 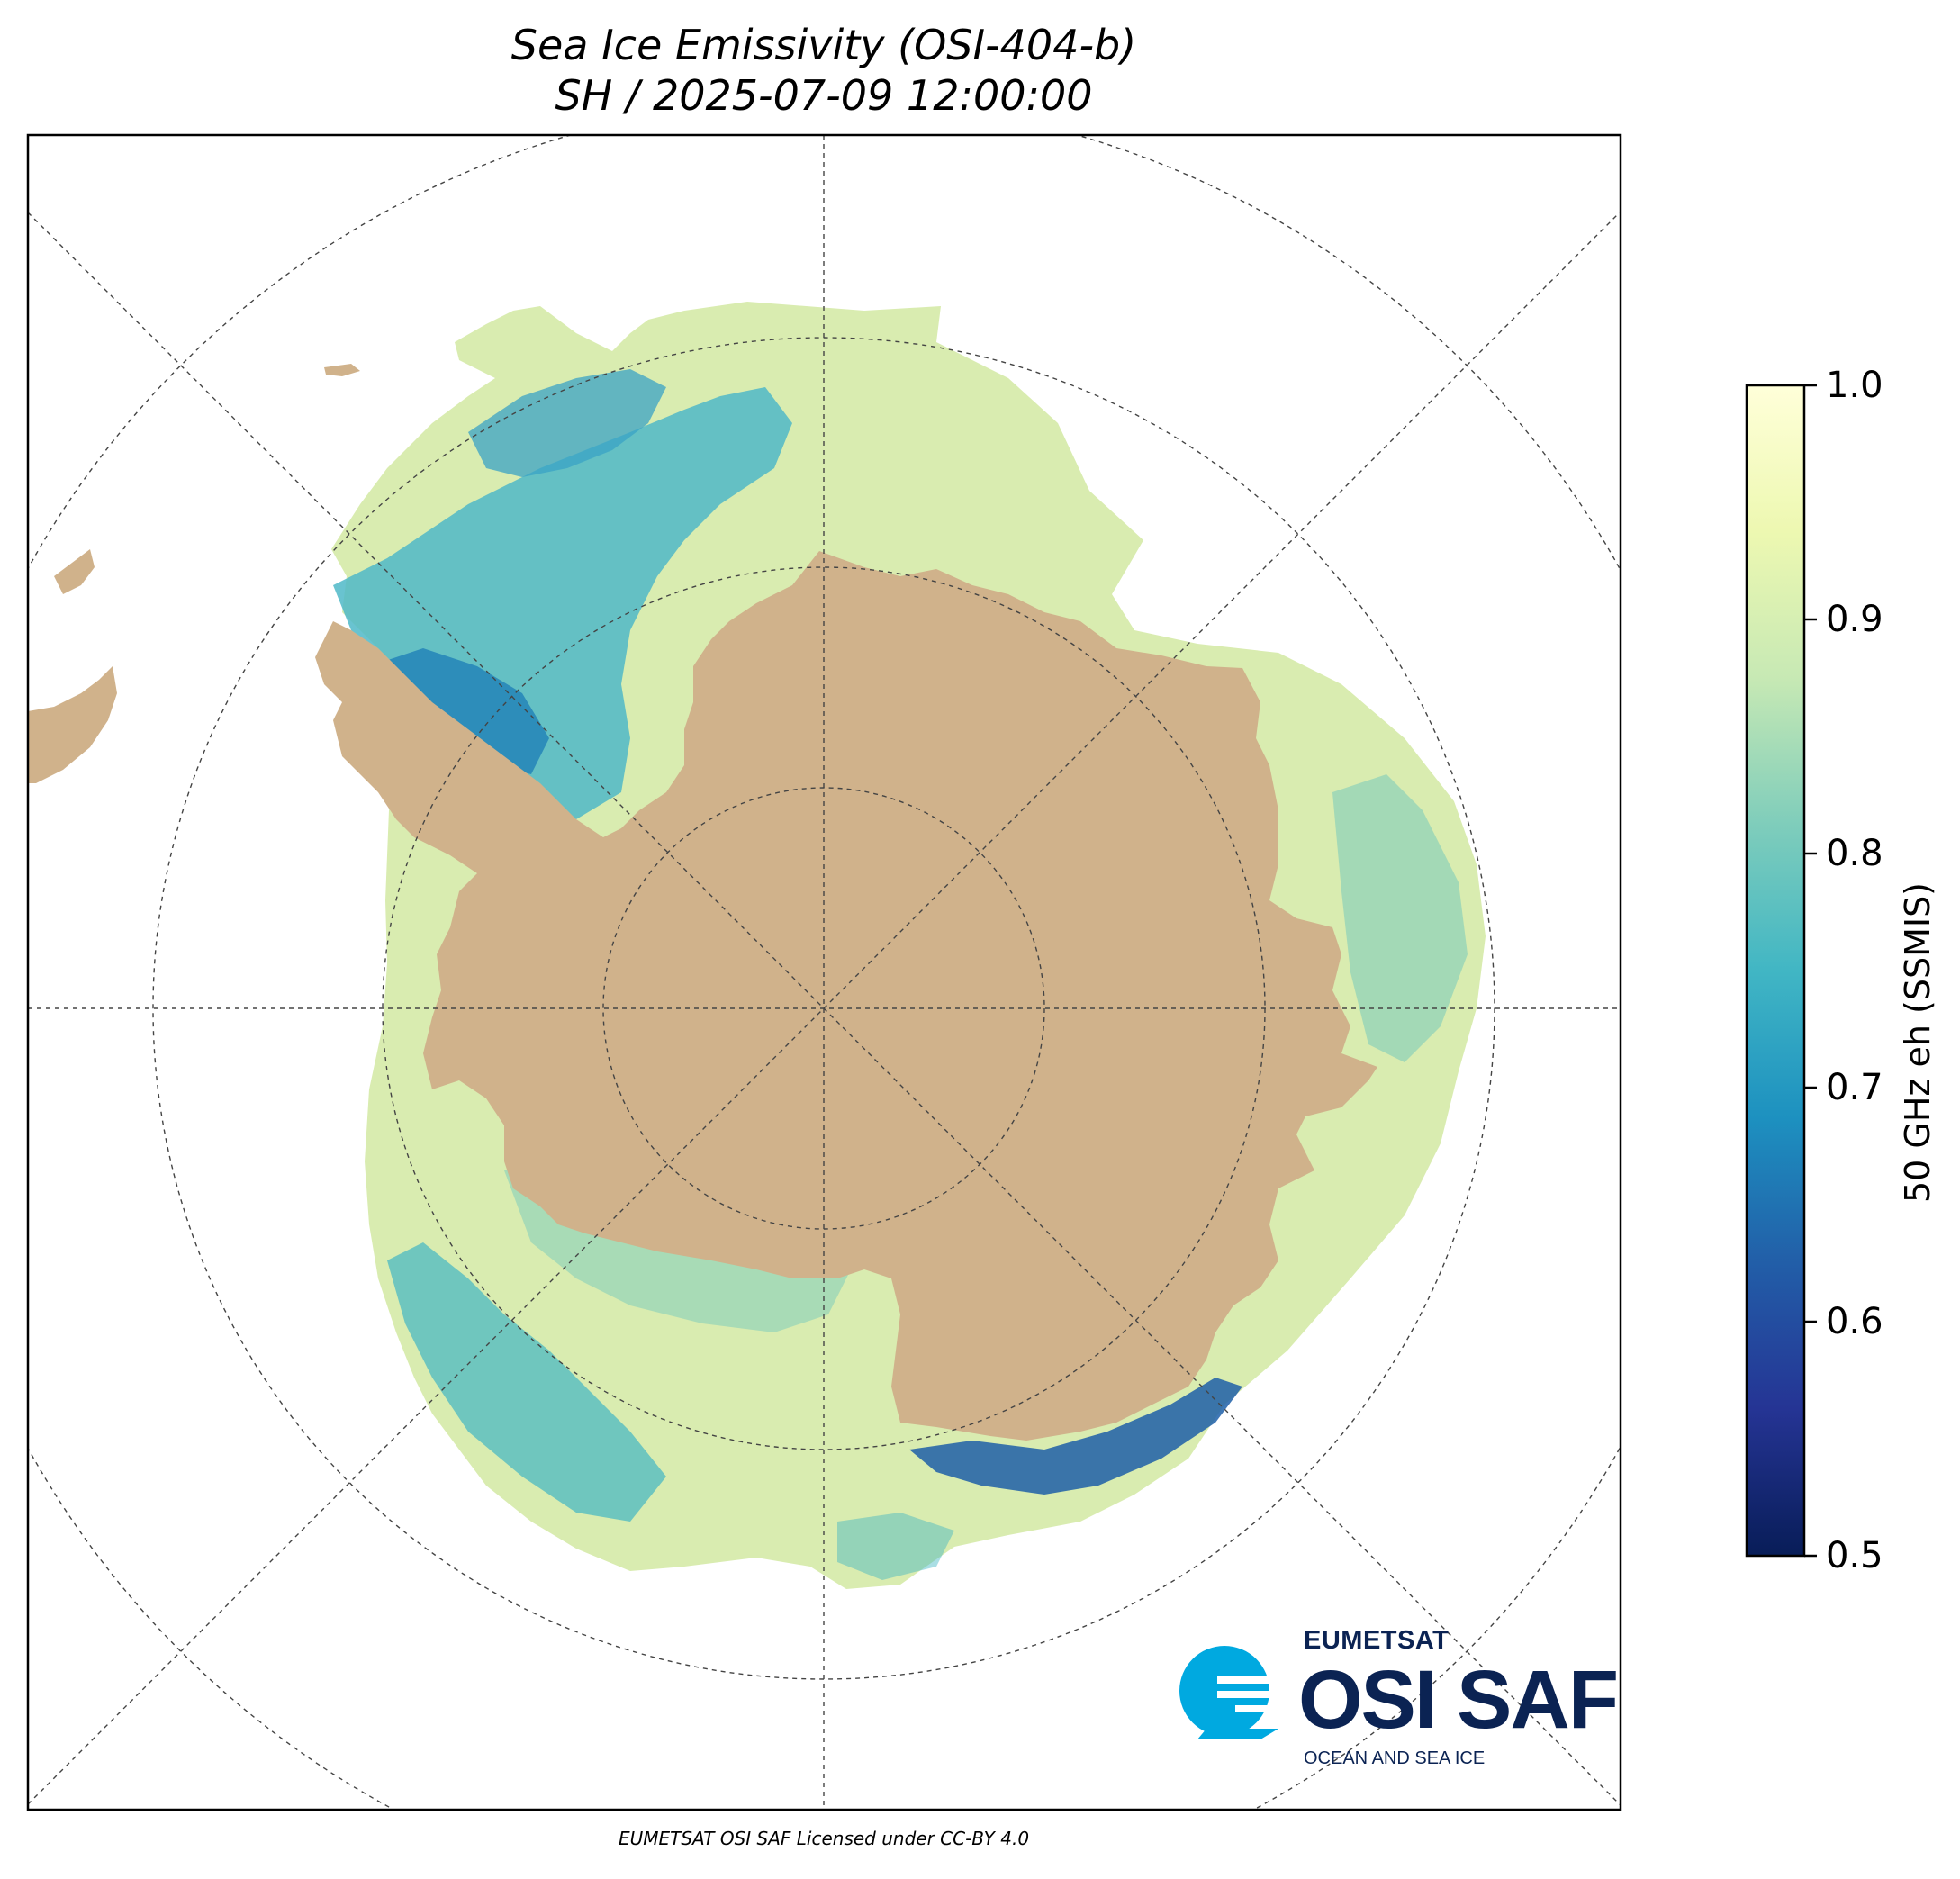 I want to click on ice-patch-east, so click(x=1400, y=918).